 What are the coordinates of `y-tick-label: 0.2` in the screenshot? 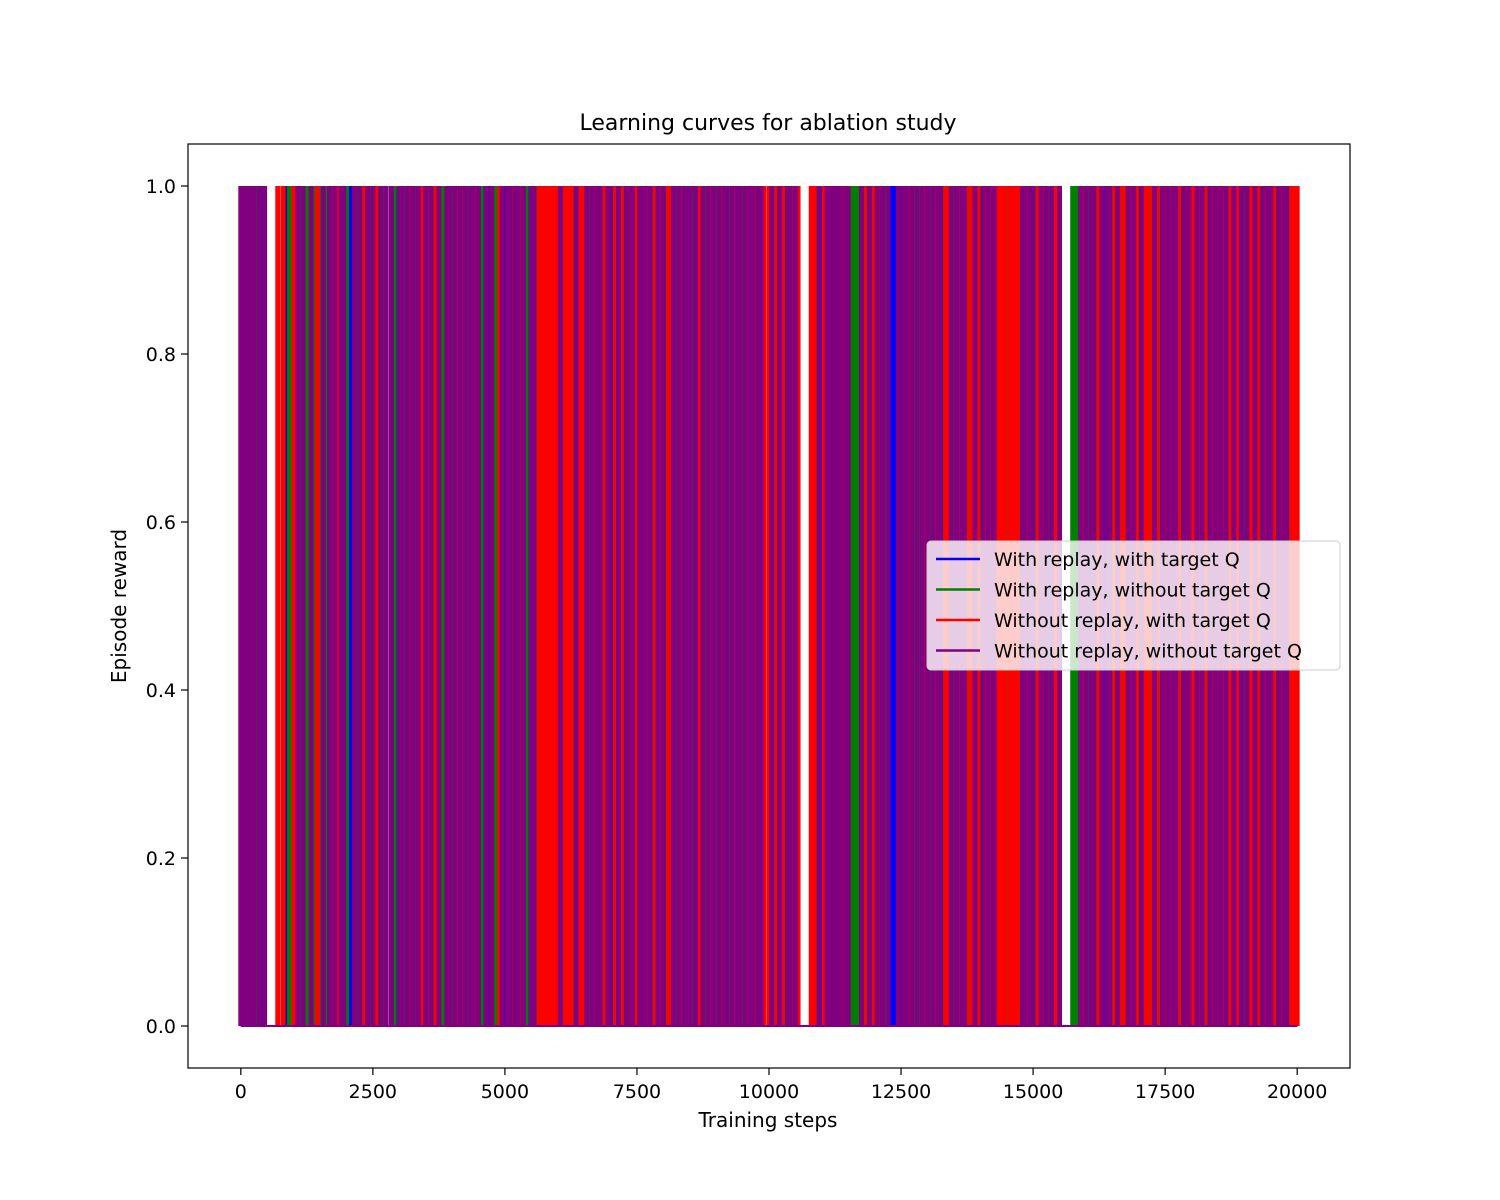 It's located at (161, 859).